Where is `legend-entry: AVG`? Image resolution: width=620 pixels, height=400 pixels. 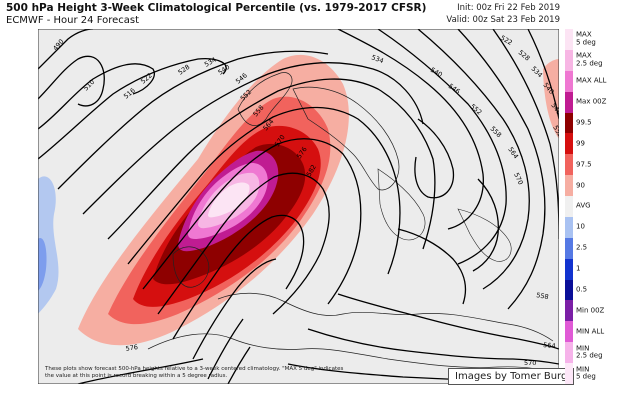 legend-entry: AVG is located at coordinates (589, 206).